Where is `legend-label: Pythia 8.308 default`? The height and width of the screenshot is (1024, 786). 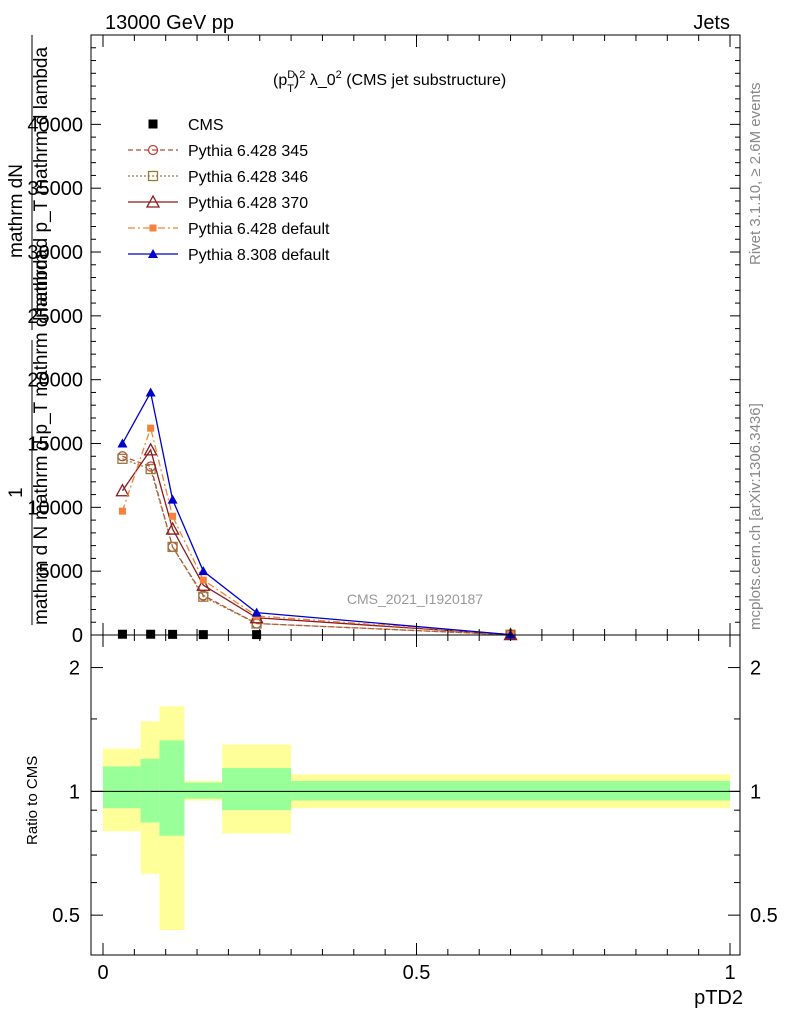
legend-label: Pythia 8.308 default is located at coordinates (259, 255).